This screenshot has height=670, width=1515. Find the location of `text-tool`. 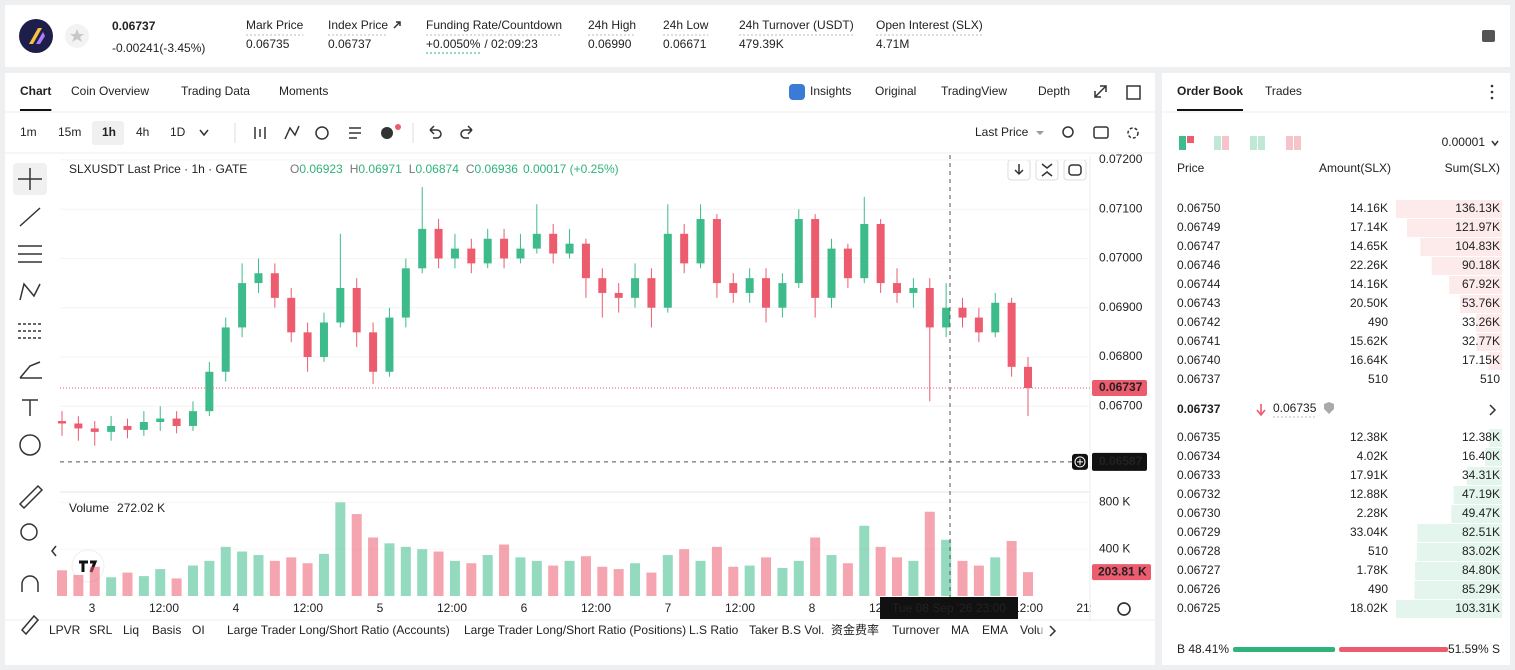

text-tool is located at coordinates (30, 407).